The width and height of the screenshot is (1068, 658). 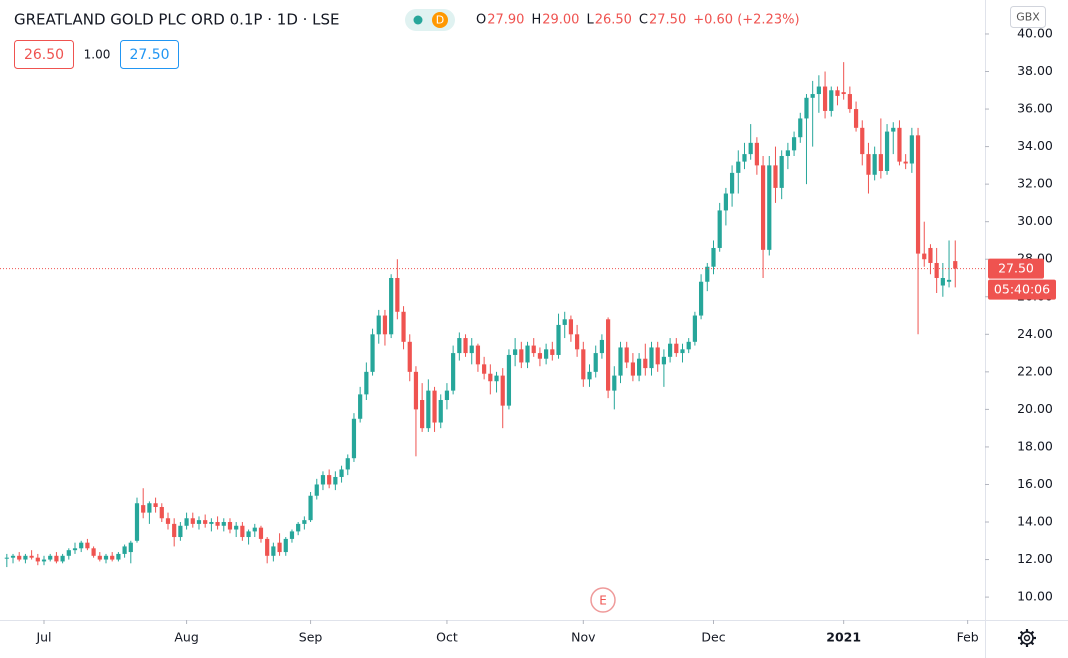 What do you see at coordinates (1035, 32) in the screenshot?
I see `y-tick-label: 40.00` at bounding box center [1035, 32].